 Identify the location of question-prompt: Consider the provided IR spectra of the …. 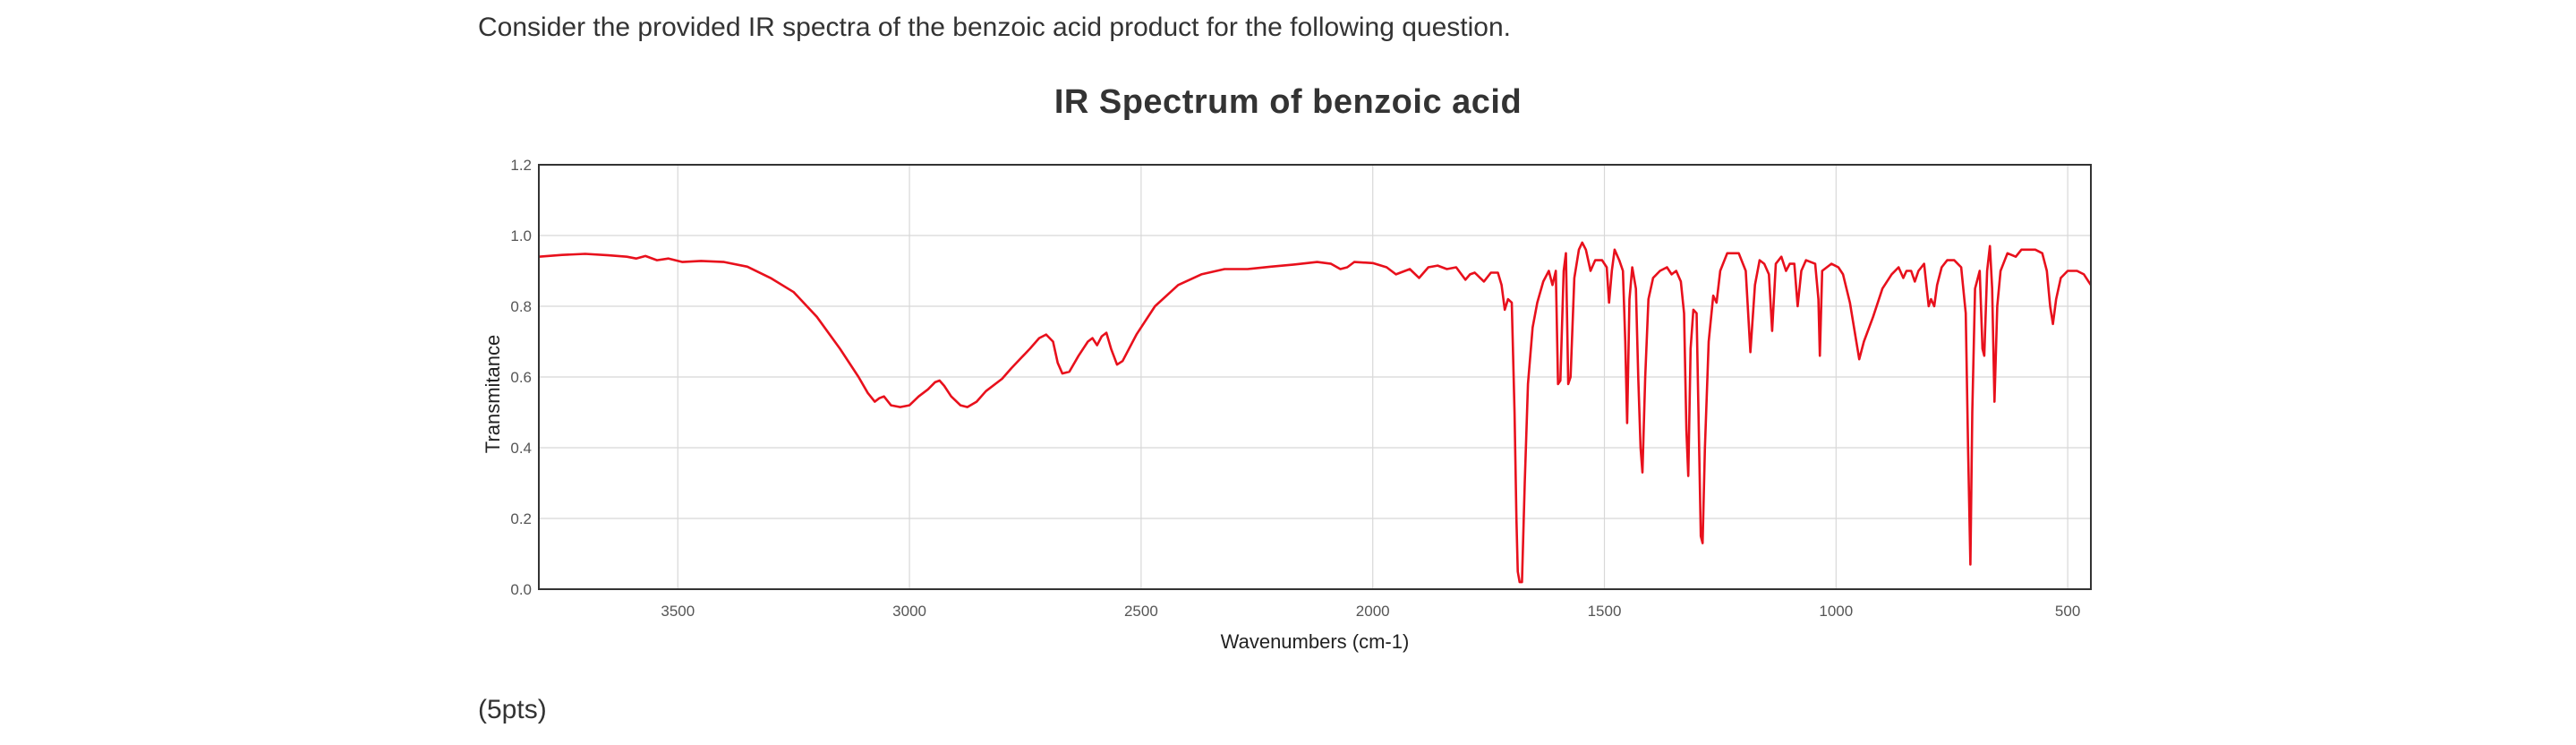
(995, 27).